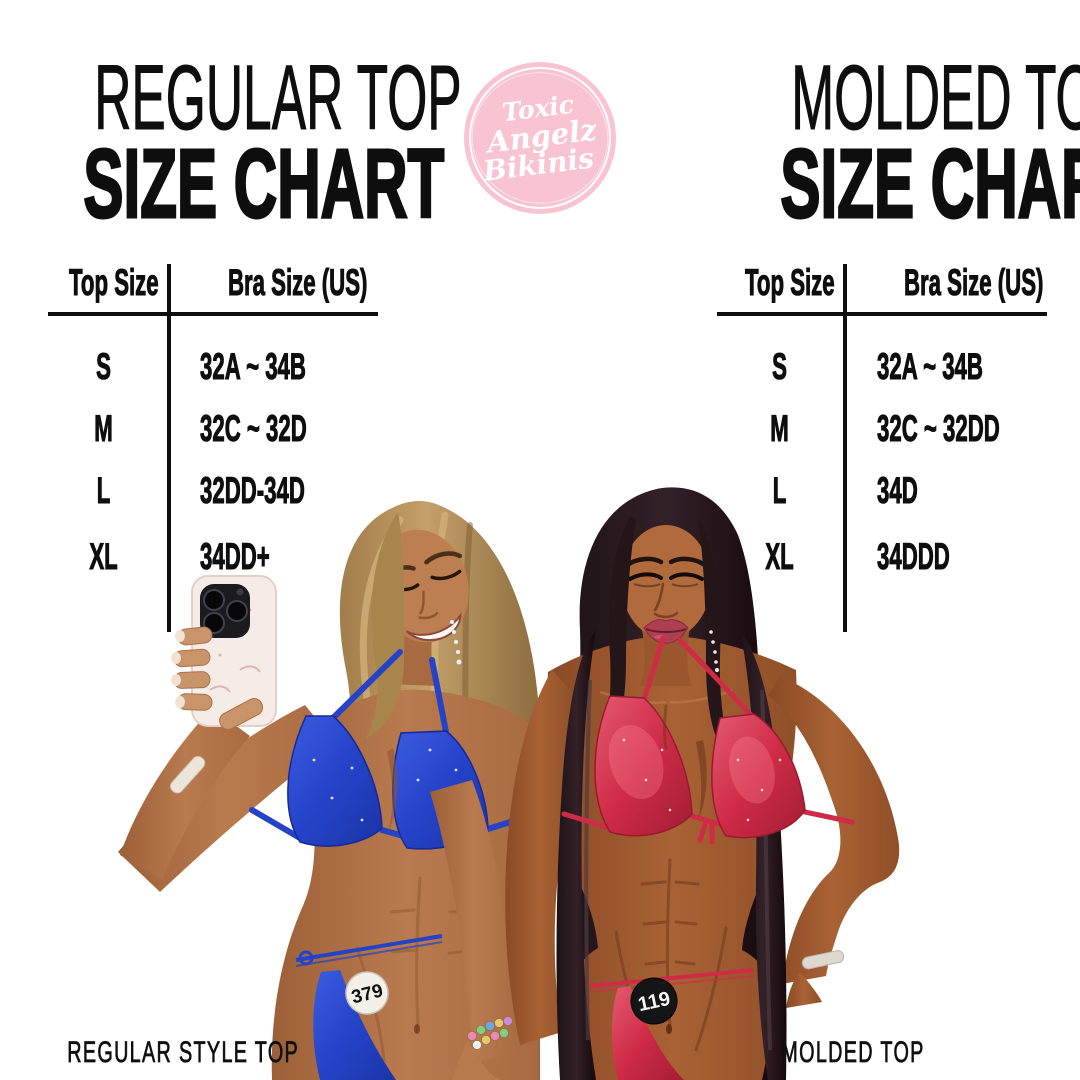  What do you see at coordinates (540, 857) in the screenshot?
I see `arm-at-side` at bounding box center [540, 857].